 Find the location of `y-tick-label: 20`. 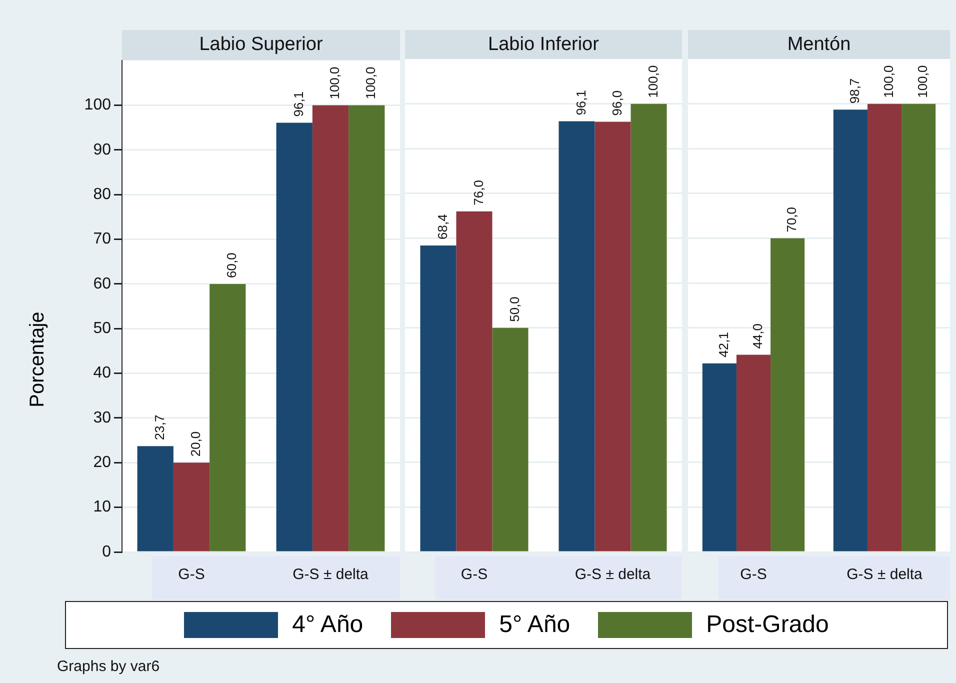

y-tick-label: 20 is located at coordinates (102, 463).